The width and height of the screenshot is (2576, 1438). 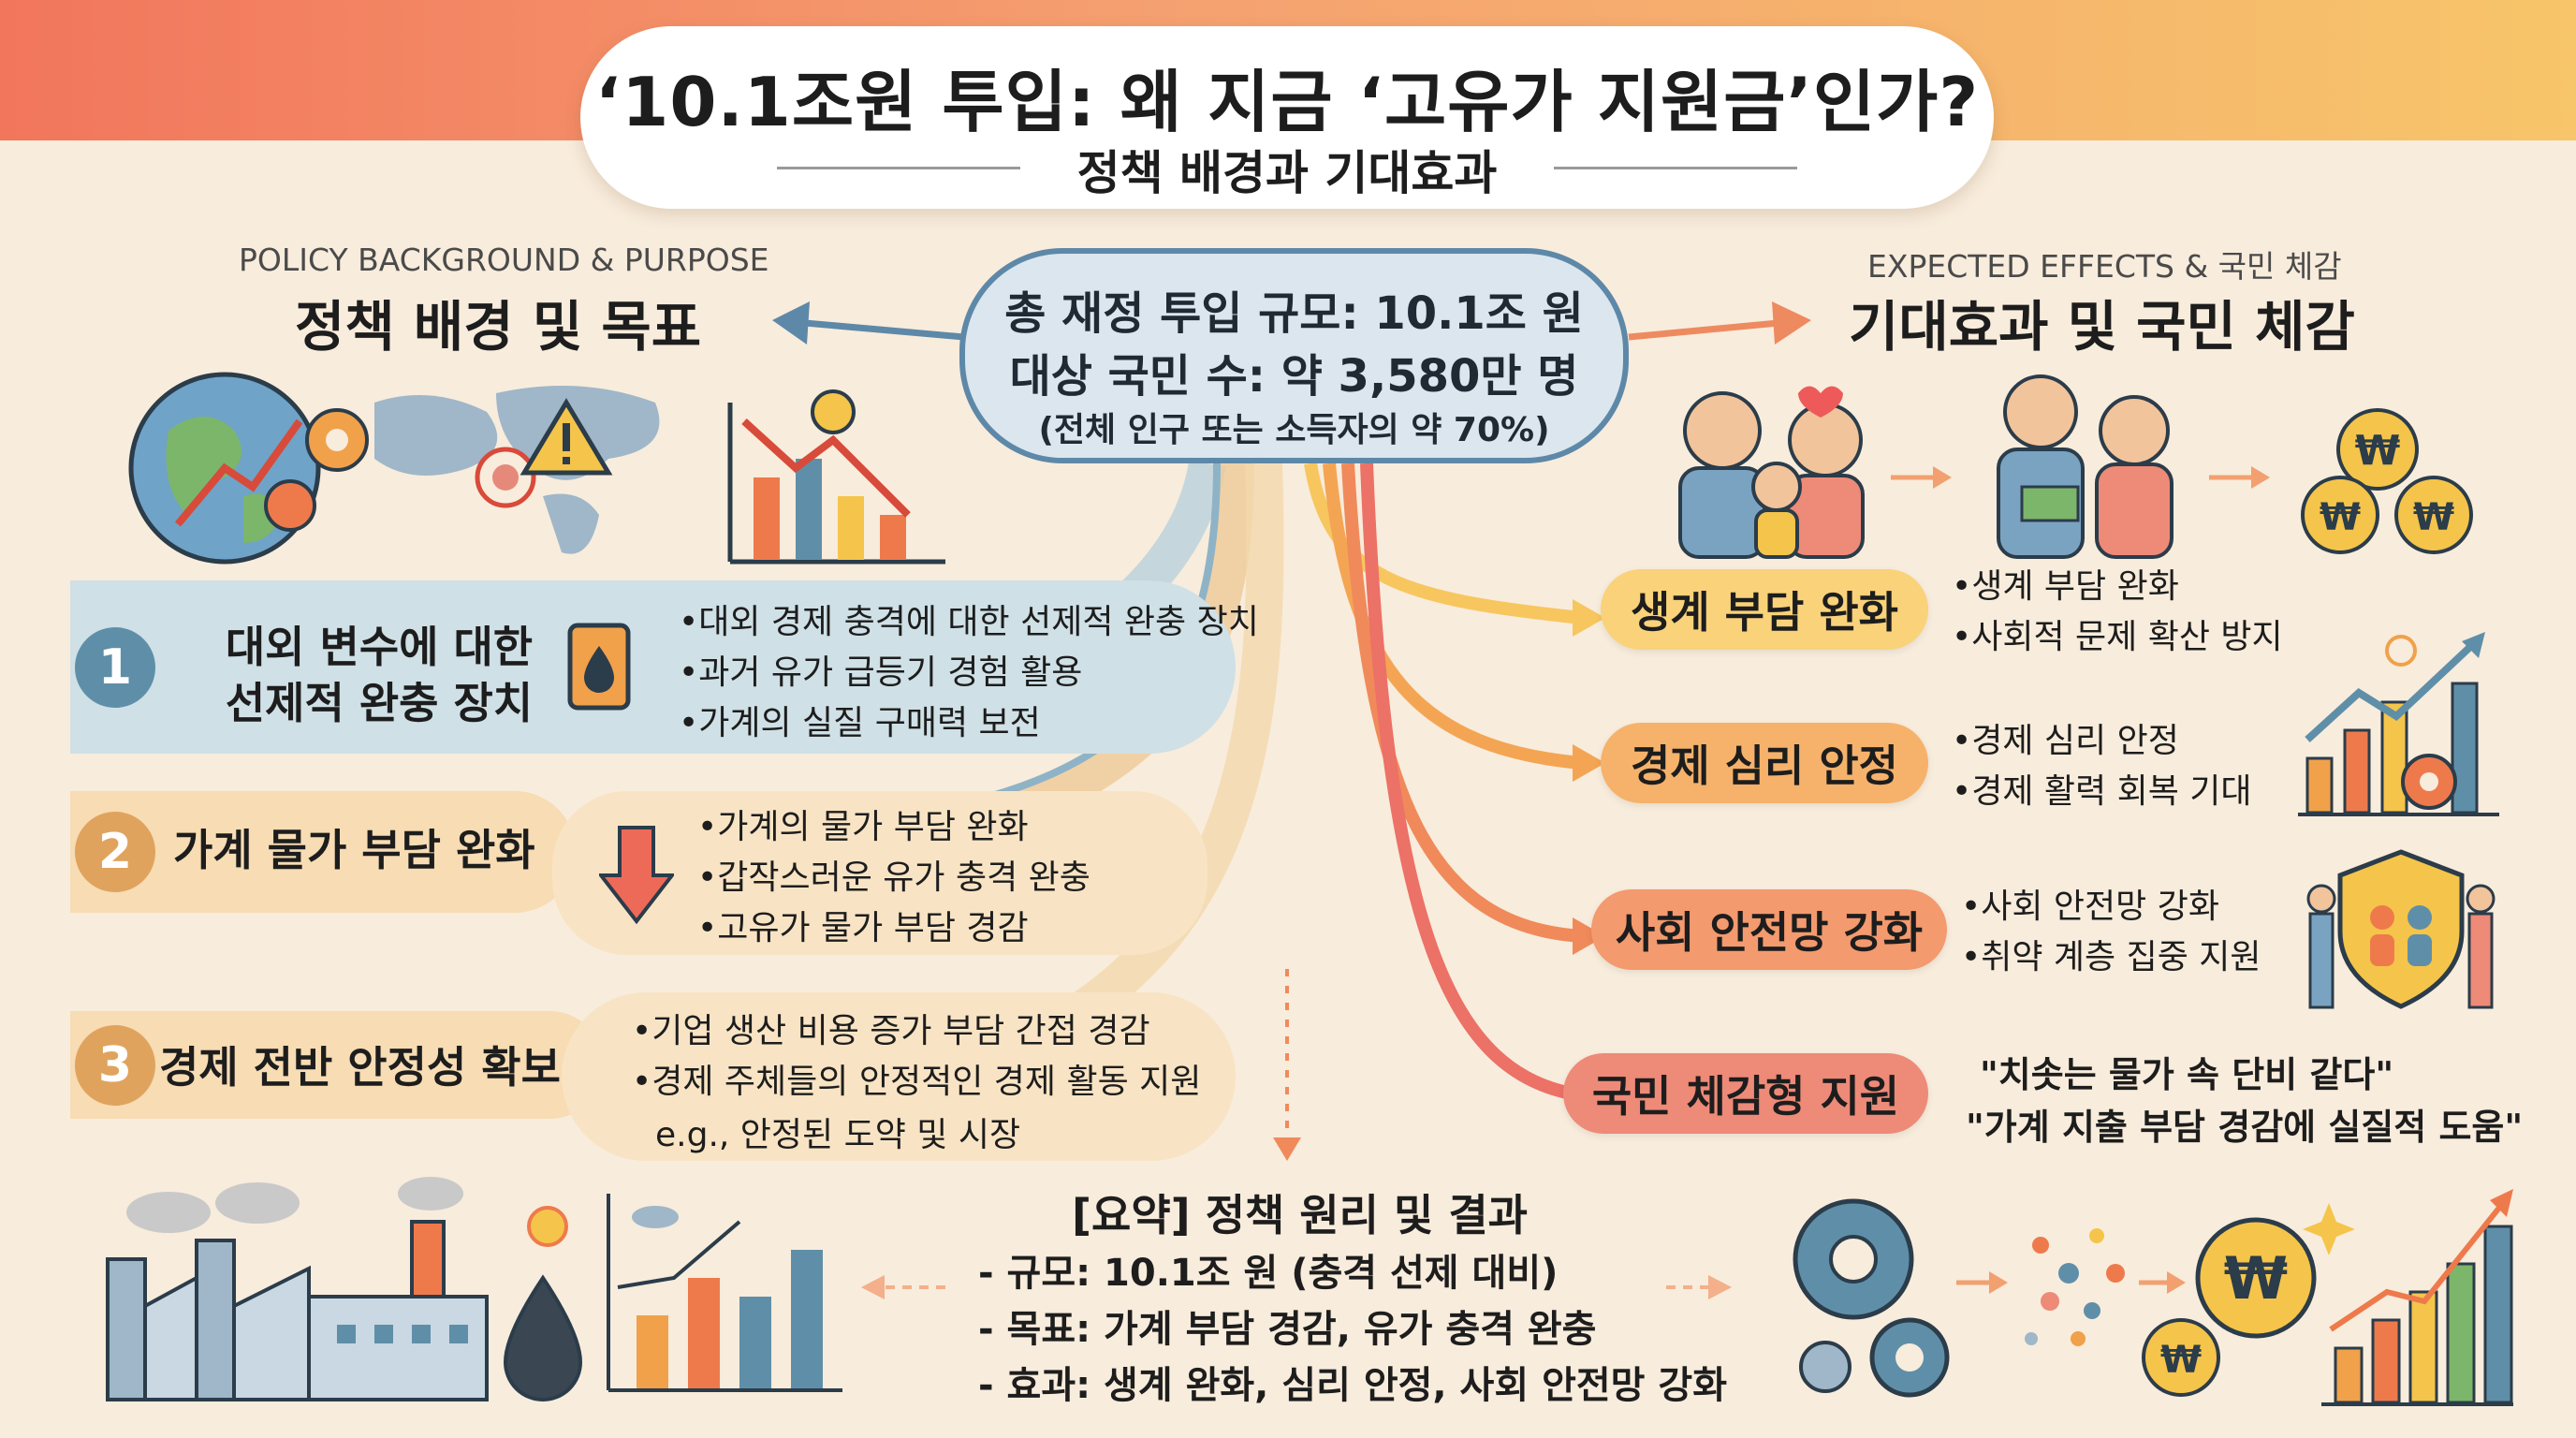 What do you see at coordinates (791, 323) in the screenshot?
I see `left-arrow-icon` at bounding box center [791, 323].